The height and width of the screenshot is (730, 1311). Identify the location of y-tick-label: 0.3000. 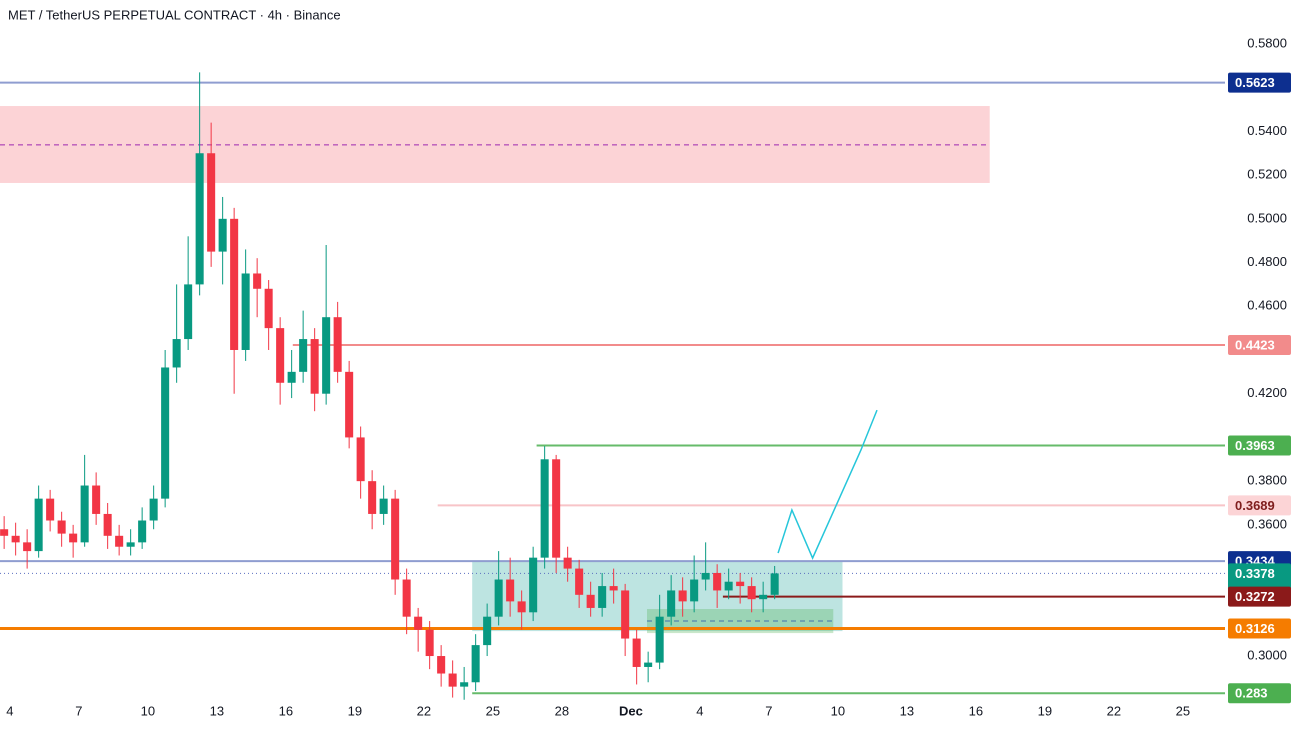
(1267, 654).